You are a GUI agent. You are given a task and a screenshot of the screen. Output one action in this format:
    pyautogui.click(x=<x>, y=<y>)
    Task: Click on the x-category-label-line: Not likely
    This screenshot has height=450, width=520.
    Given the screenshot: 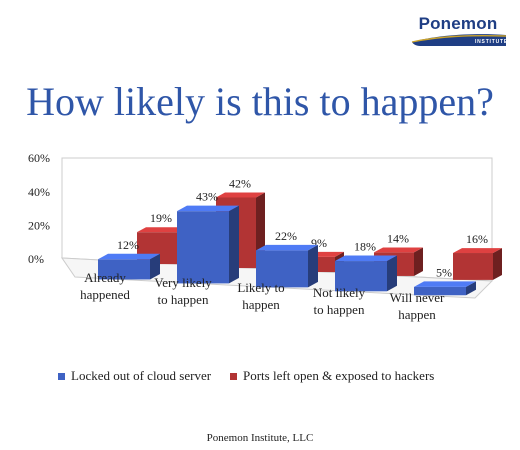 What is the action you would take?
    pyautogui.click(x=339, y=292)
    